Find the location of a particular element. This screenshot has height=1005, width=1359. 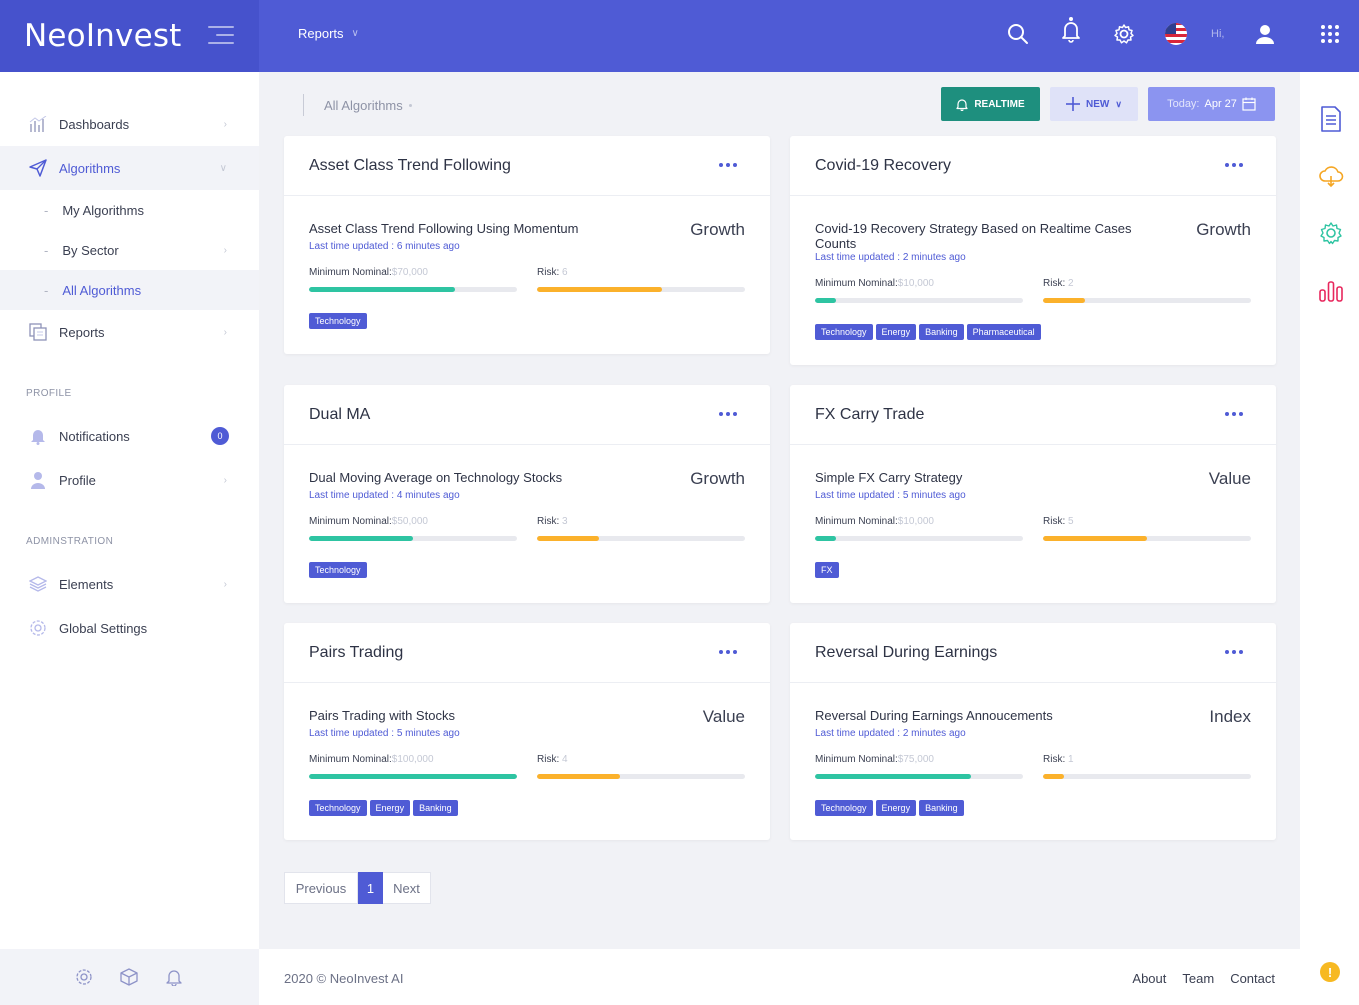

footer-link-contact: Contact is located at coordinates (1252, 978).